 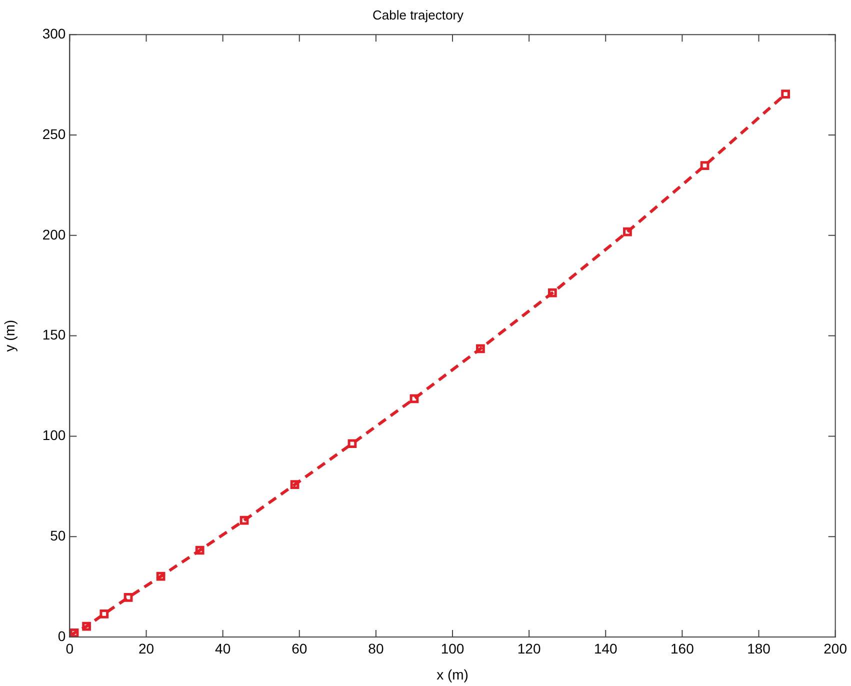 I want to click on y-tick-label: 200, so click(x=54, y=234).